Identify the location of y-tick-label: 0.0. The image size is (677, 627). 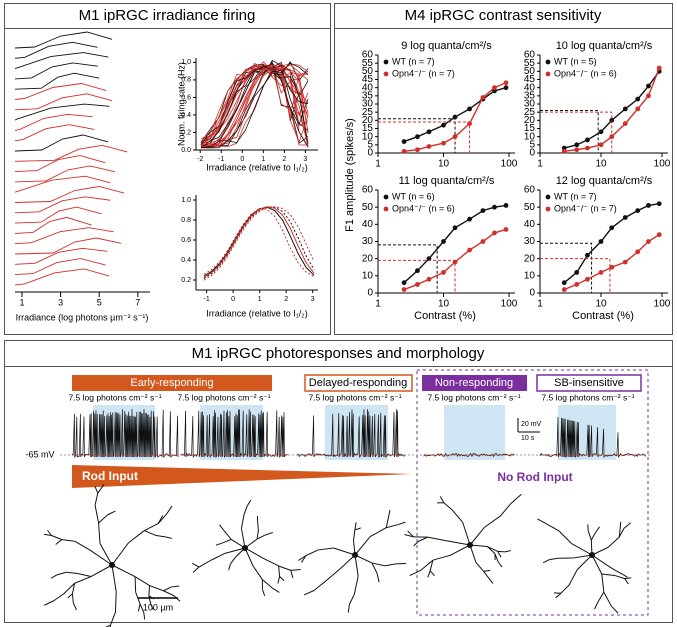
(186, 150).